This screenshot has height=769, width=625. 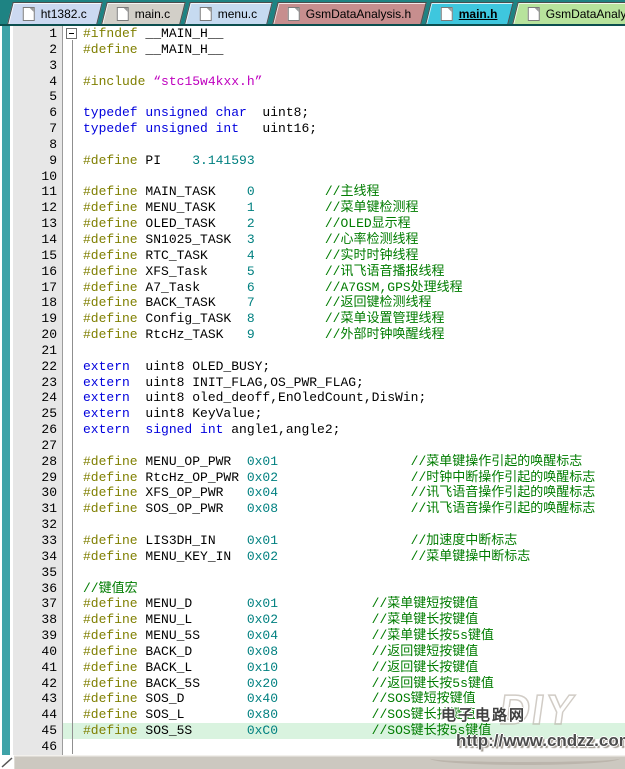 I want to click on code-text: #define SN1025_TASK 3 //心率检测线程, so click(x=251, y=239).